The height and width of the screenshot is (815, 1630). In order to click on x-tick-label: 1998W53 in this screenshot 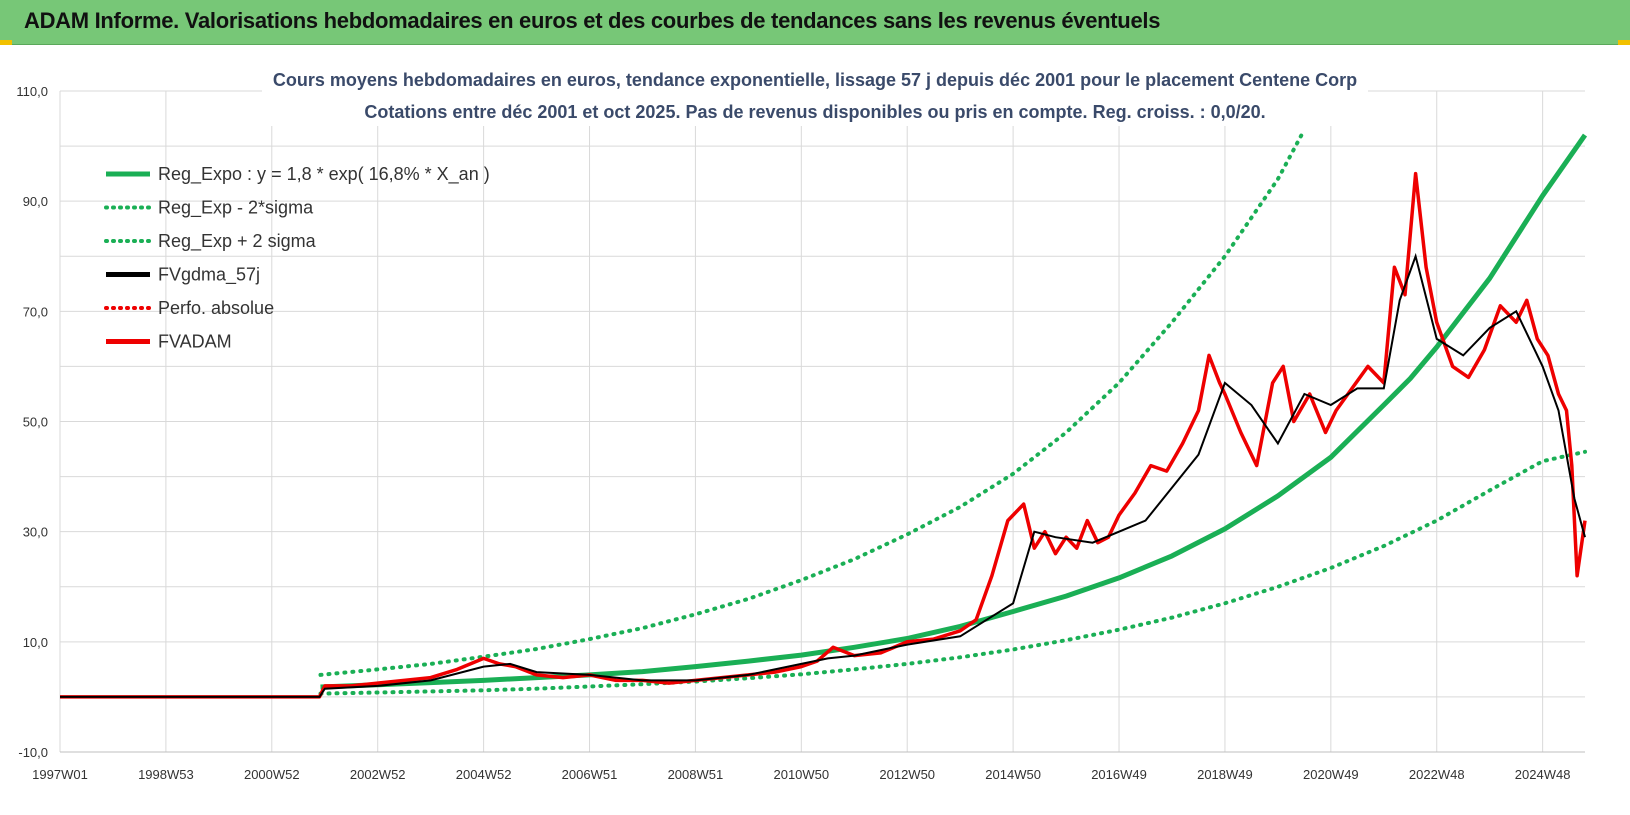, I will do `click(166, 774)`.